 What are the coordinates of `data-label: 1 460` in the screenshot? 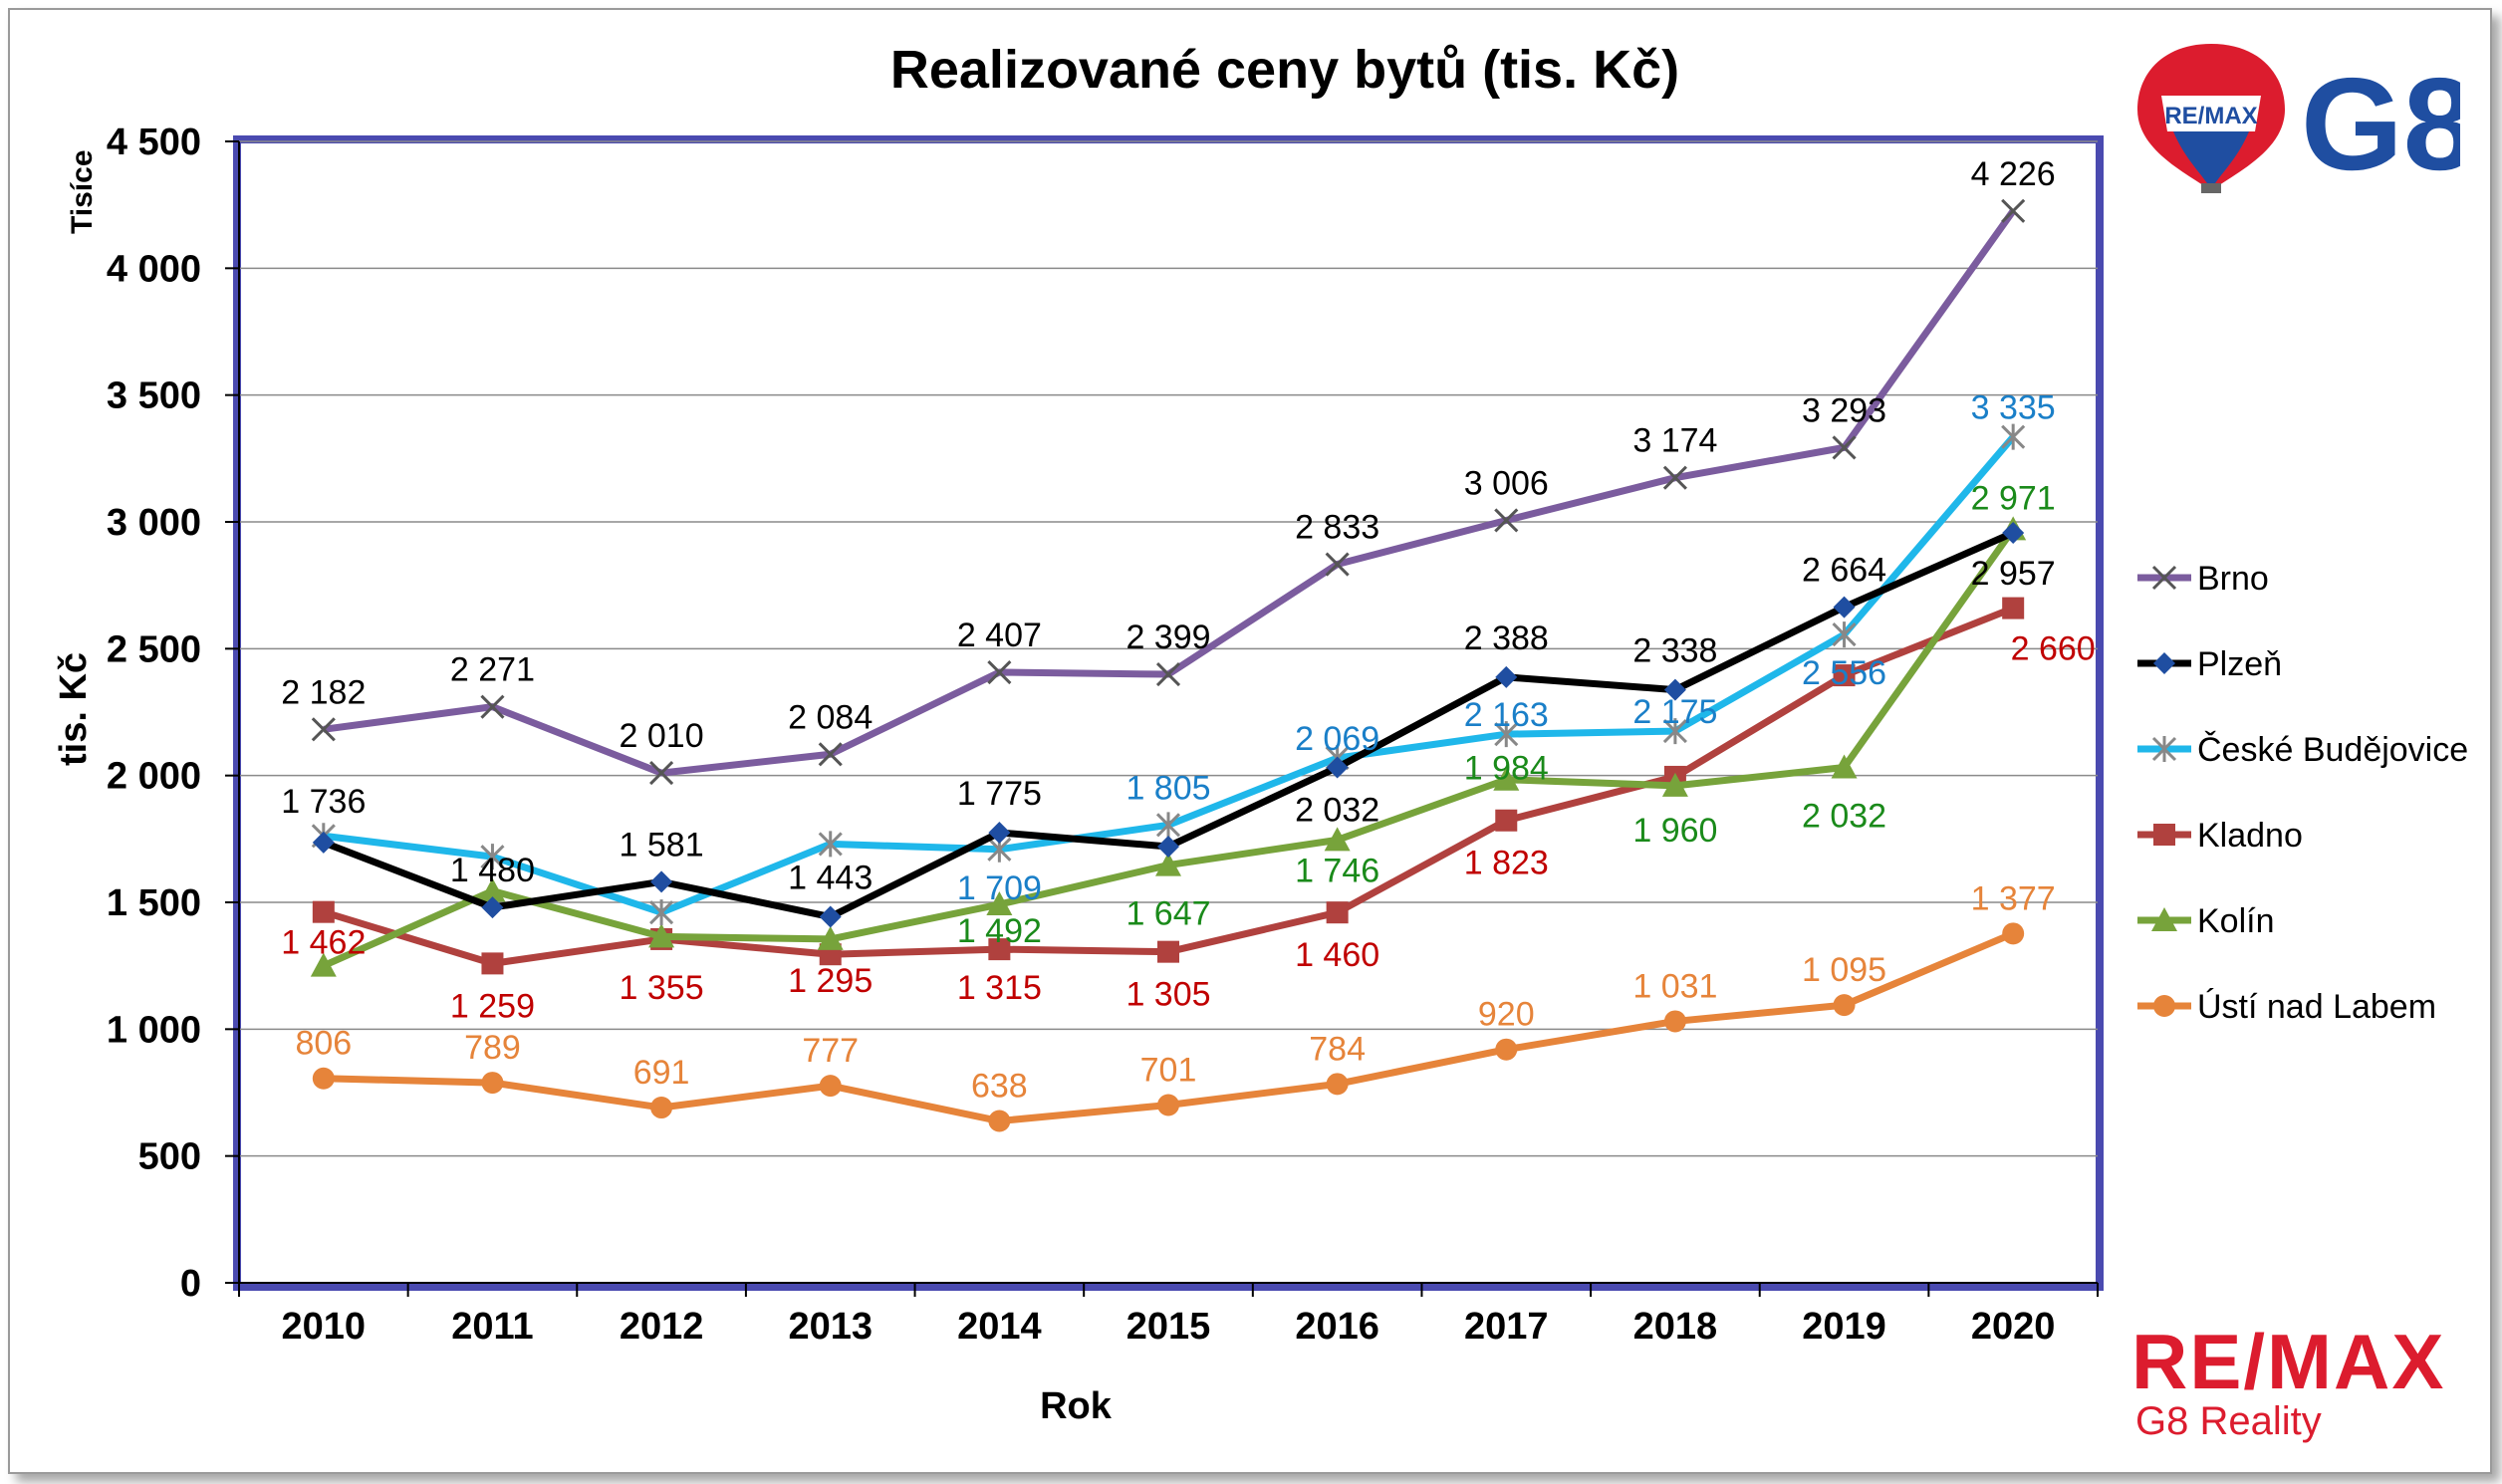 It's located at (1337, 955).